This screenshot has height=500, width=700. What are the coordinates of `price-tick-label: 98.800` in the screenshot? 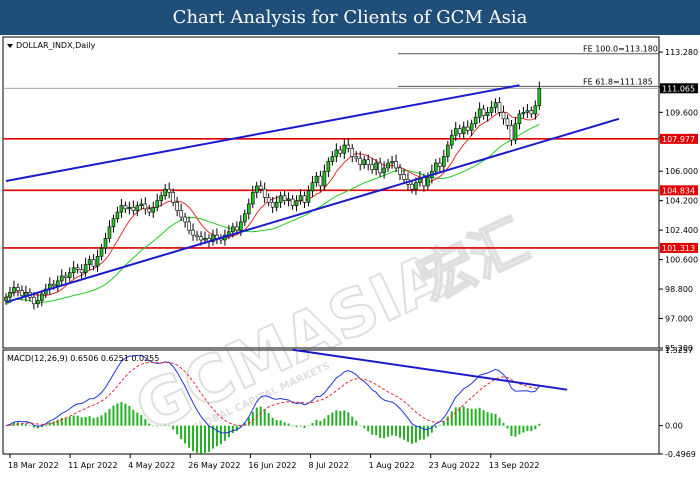 It's located at (679, 289).